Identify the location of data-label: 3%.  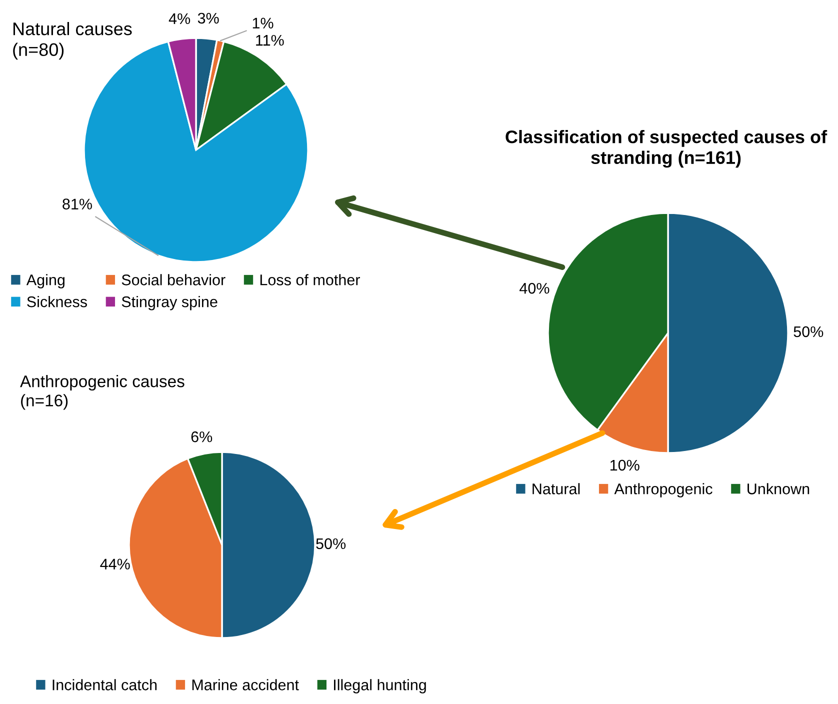
(208, 18).